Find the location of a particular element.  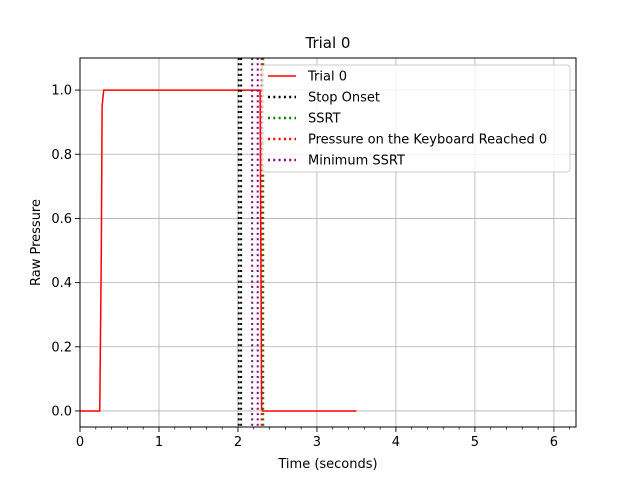

y-tick-label: 0.2 is located at coordinates (61, 347).